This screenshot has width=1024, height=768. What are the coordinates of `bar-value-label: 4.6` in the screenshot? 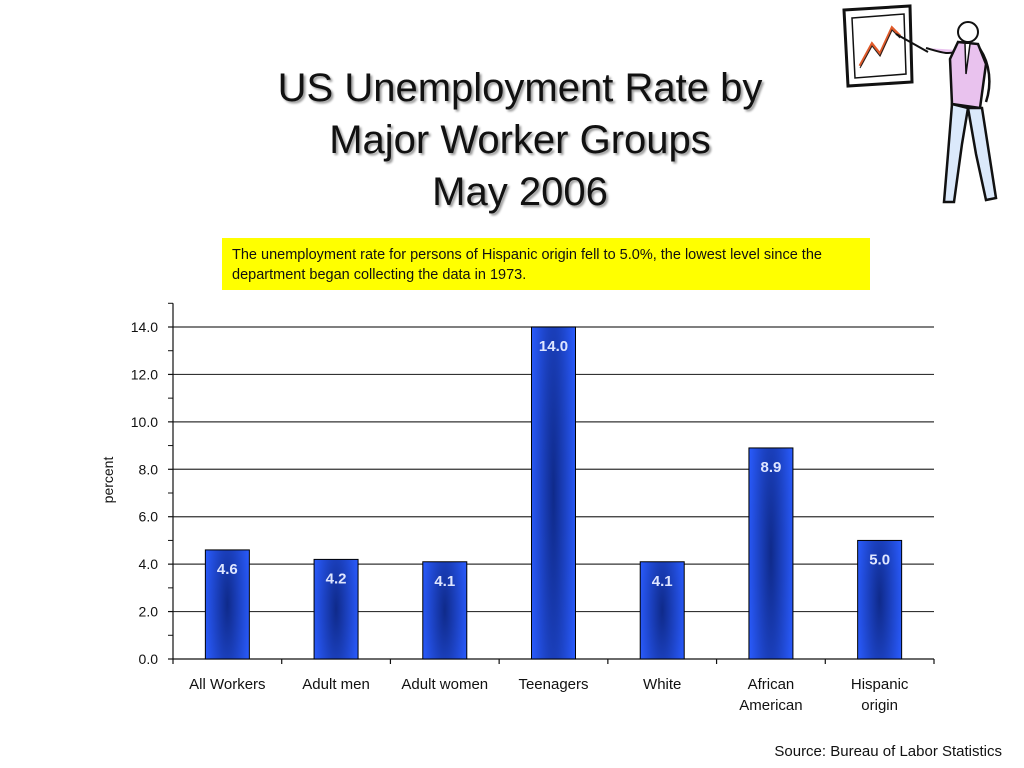 It's located at (227, 569).